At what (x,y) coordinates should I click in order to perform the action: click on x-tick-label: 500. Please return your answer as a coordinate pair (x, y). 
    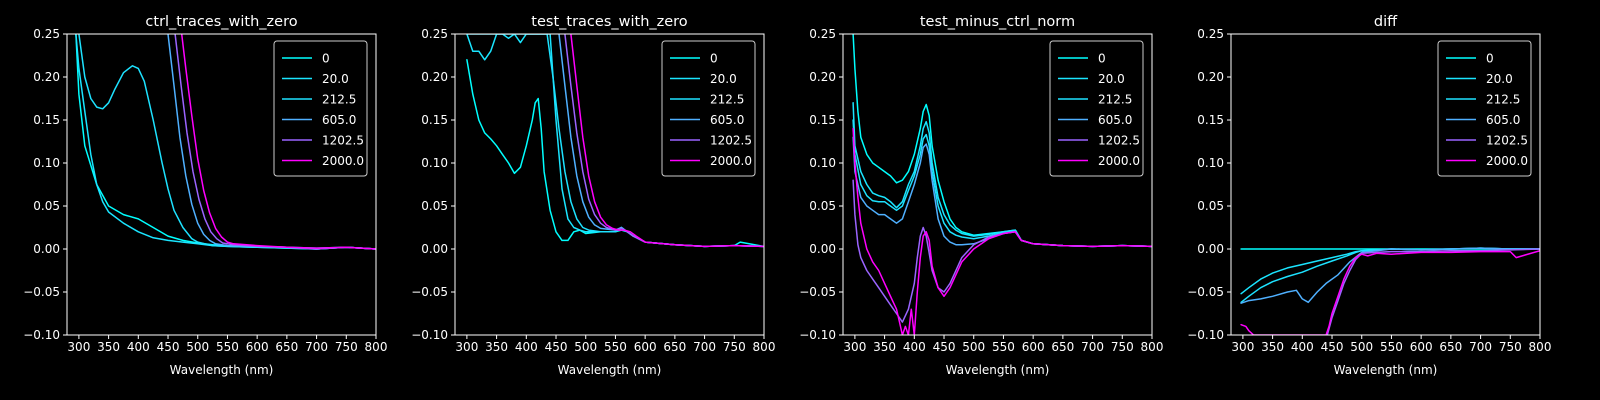
    Looking at the image, I should click on (585, 347).